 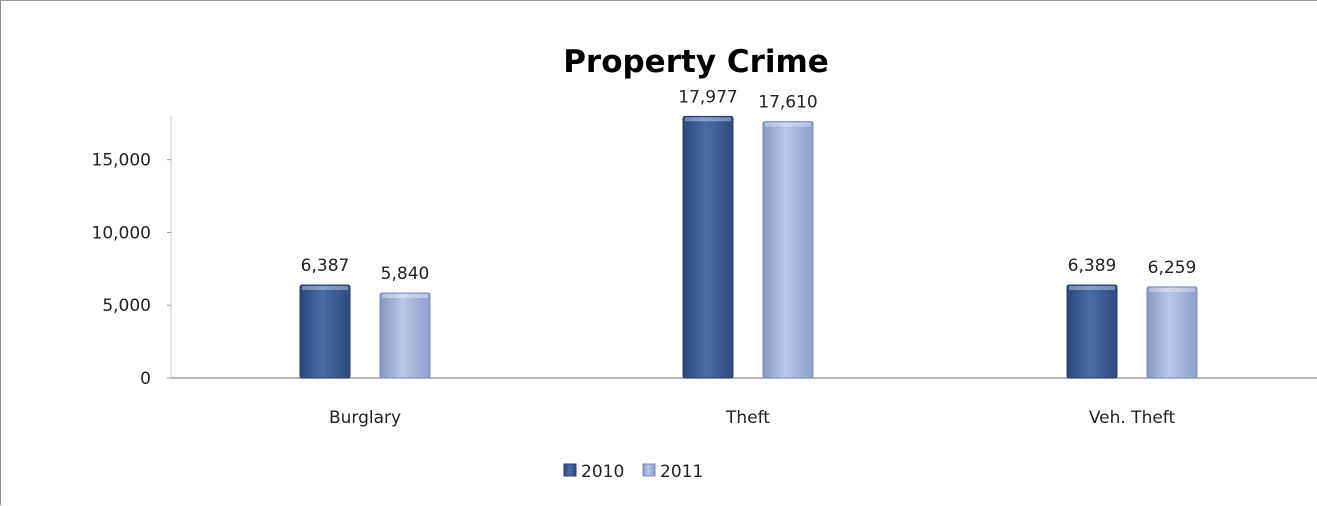 I want to click on data-label: 6,387, so click(x=325, y=266).